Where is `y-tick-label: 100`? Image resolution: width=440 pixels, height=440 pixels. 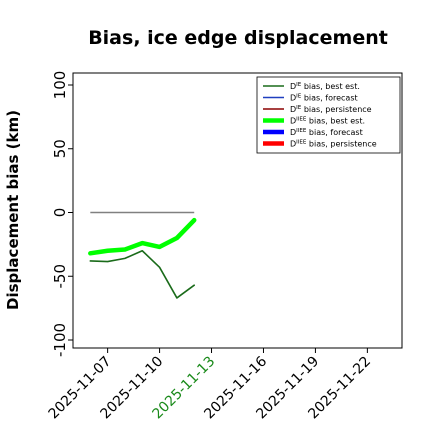
y-tick-label: 100 is located at coordinates (60, 85).